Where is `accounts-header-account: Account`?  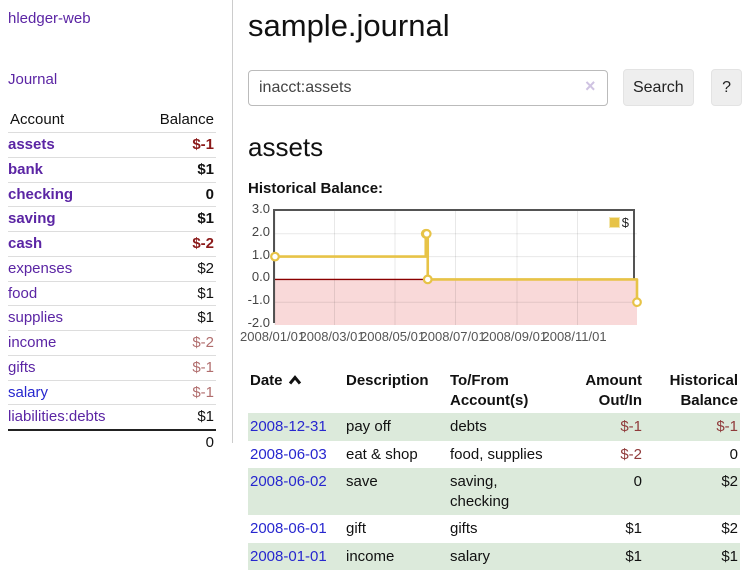
accounts-header-account: Account is located at coordinates (37, 119).